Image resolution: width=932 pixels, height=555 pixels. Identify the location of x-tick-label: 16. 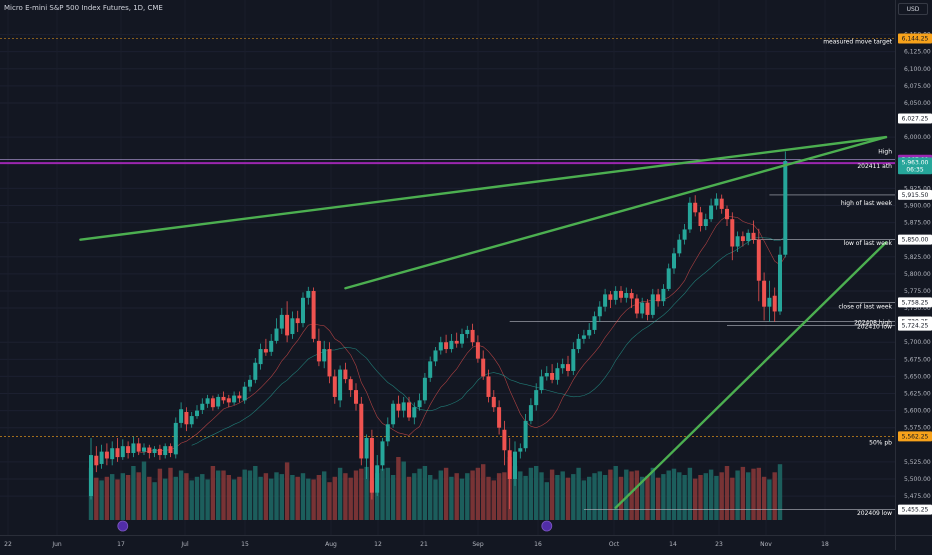
(538, 544).